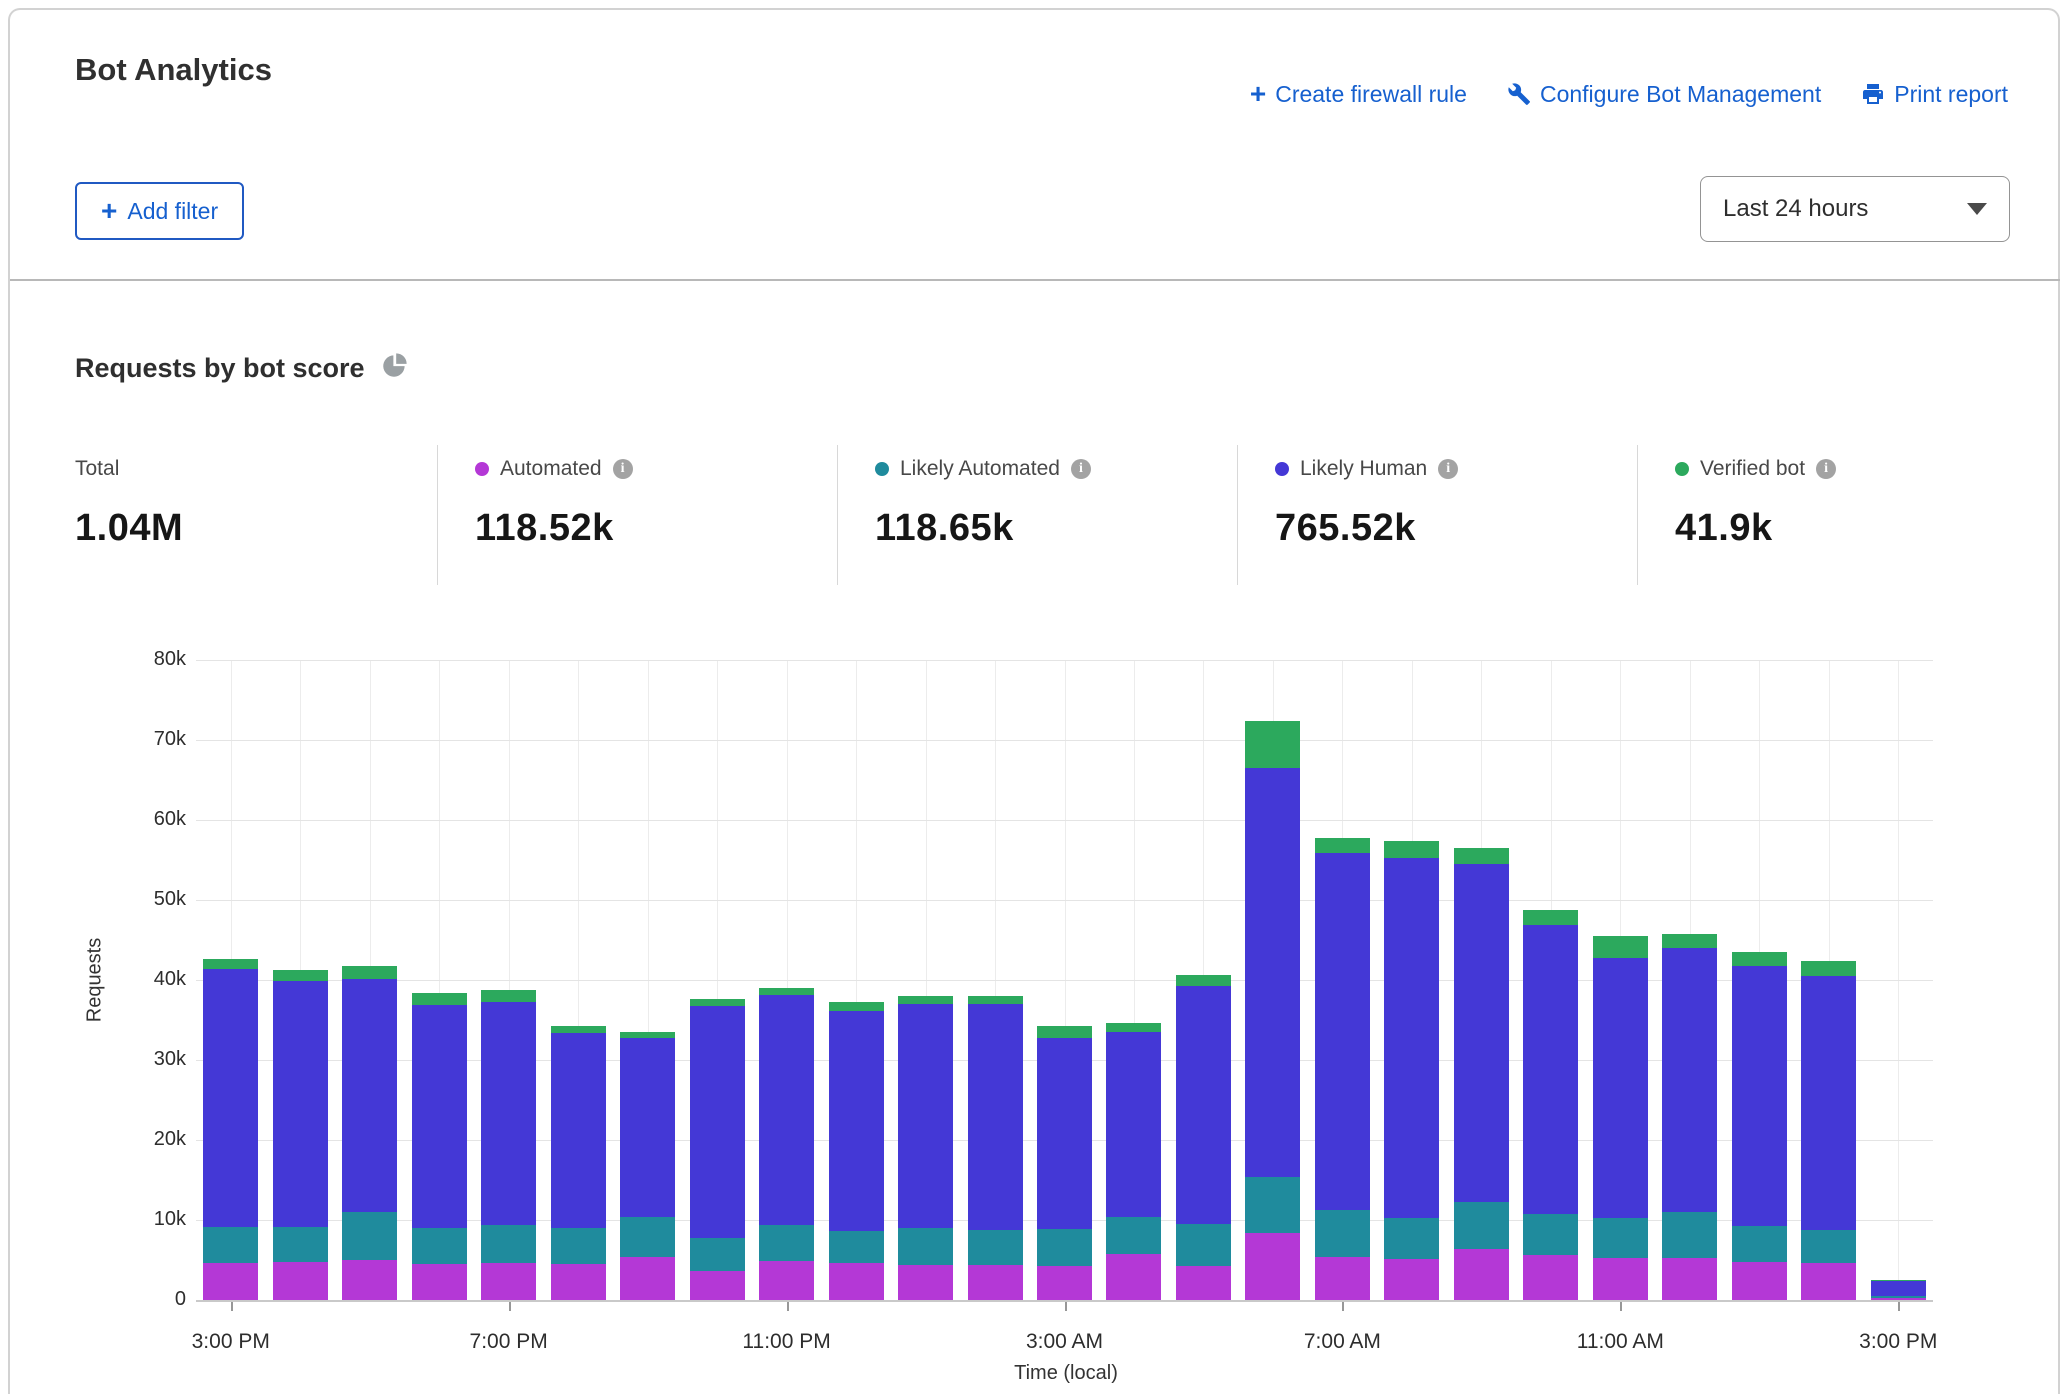  Describe the element at coordinates (1934, 94) in the screenshot. I see `print-report-link: Print report` at that location.